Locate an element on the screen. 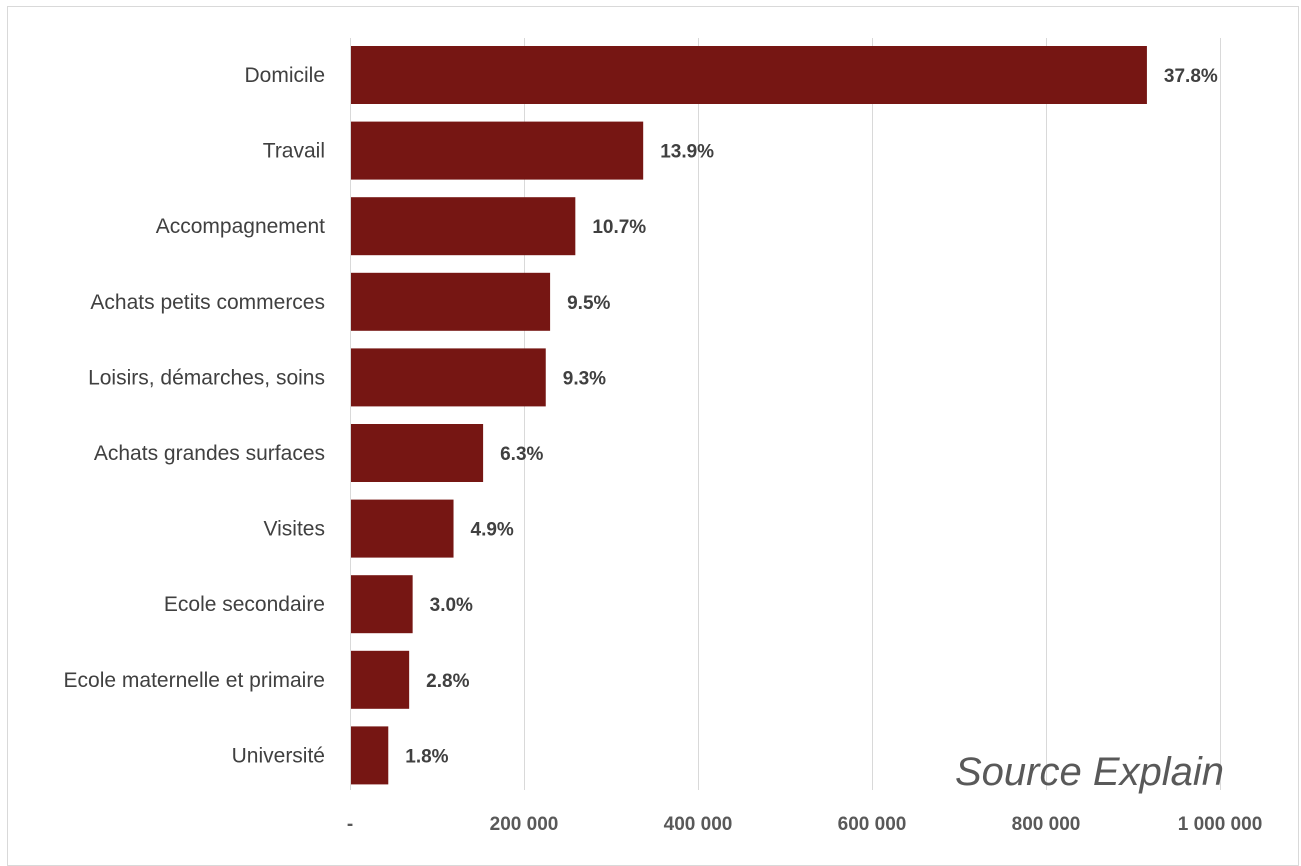  data-label: 13.9% is located at coordinates (687, 152).